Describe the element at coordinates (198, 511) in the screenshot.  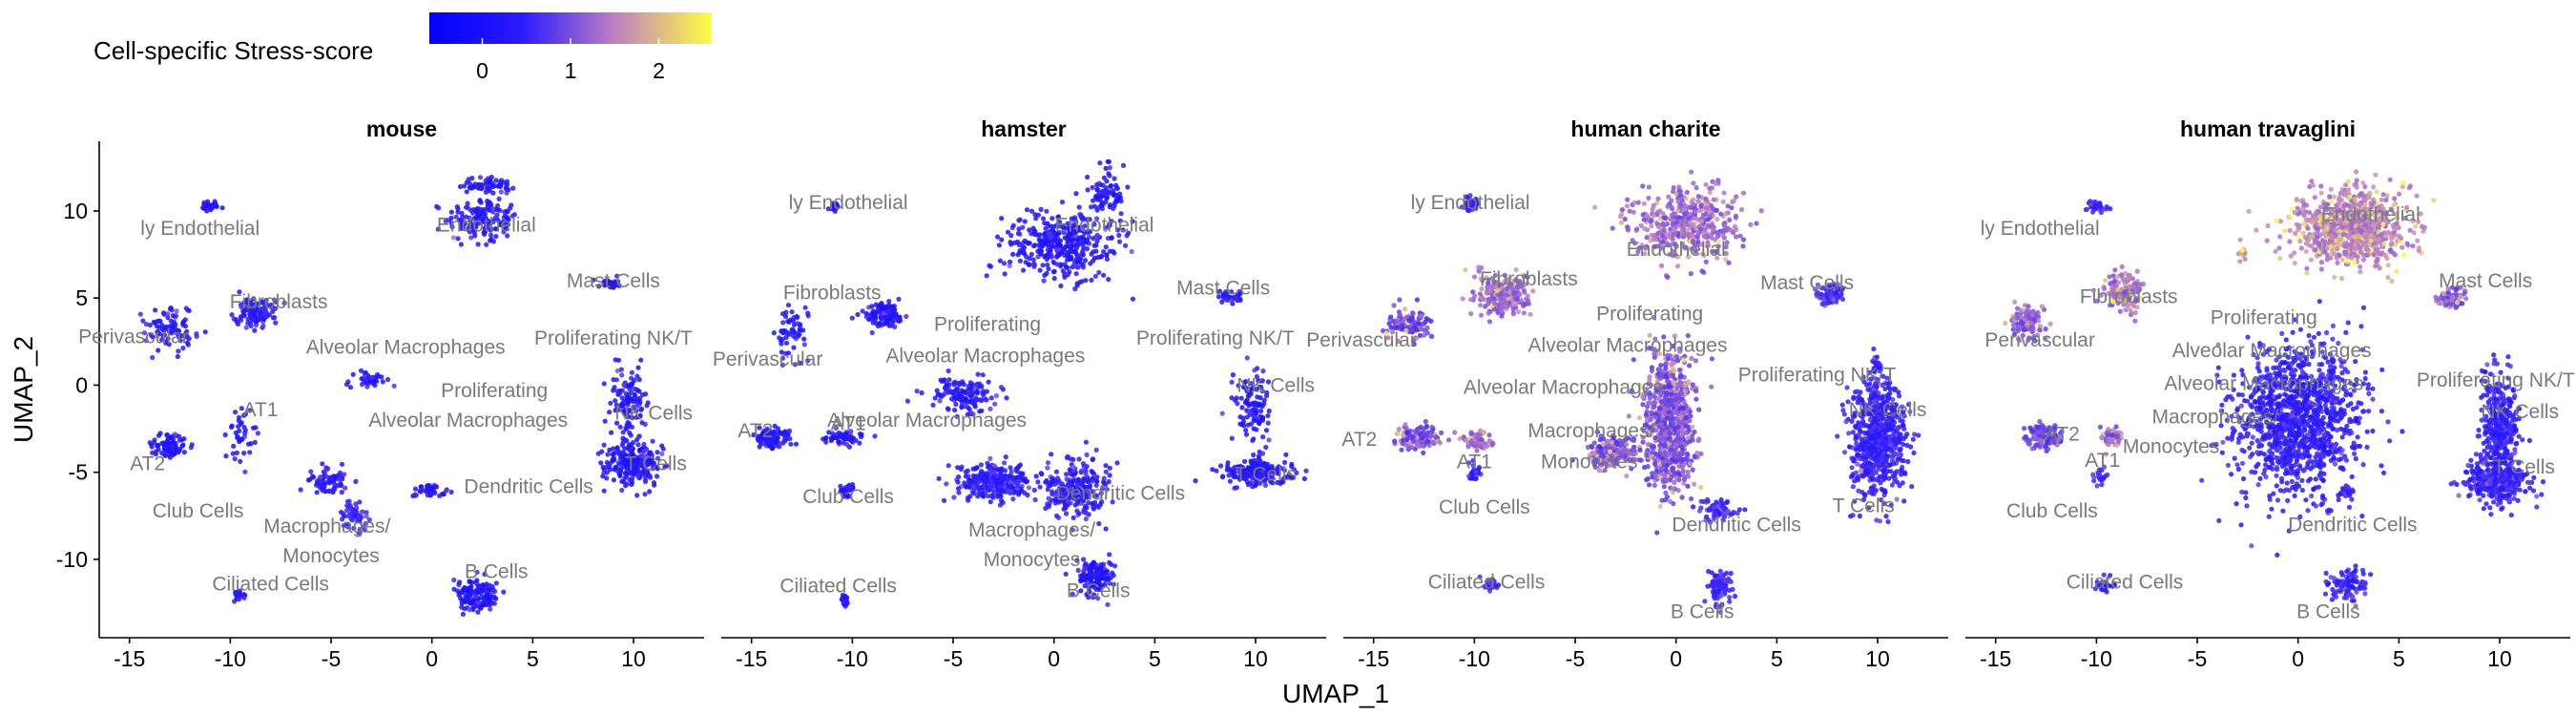
I see `cell-type-label: Club Cells` at that location.